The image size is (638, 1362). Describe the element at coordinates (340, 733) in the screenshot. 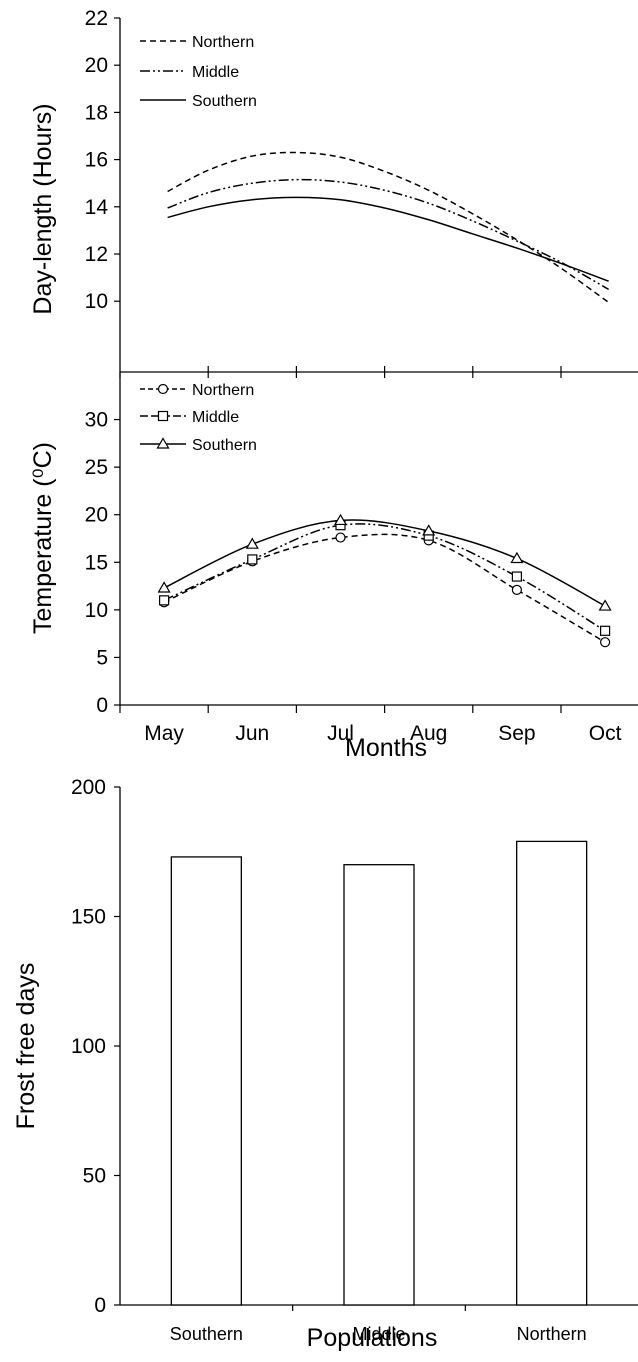

I see `month-tick-label: Jul` at that location.